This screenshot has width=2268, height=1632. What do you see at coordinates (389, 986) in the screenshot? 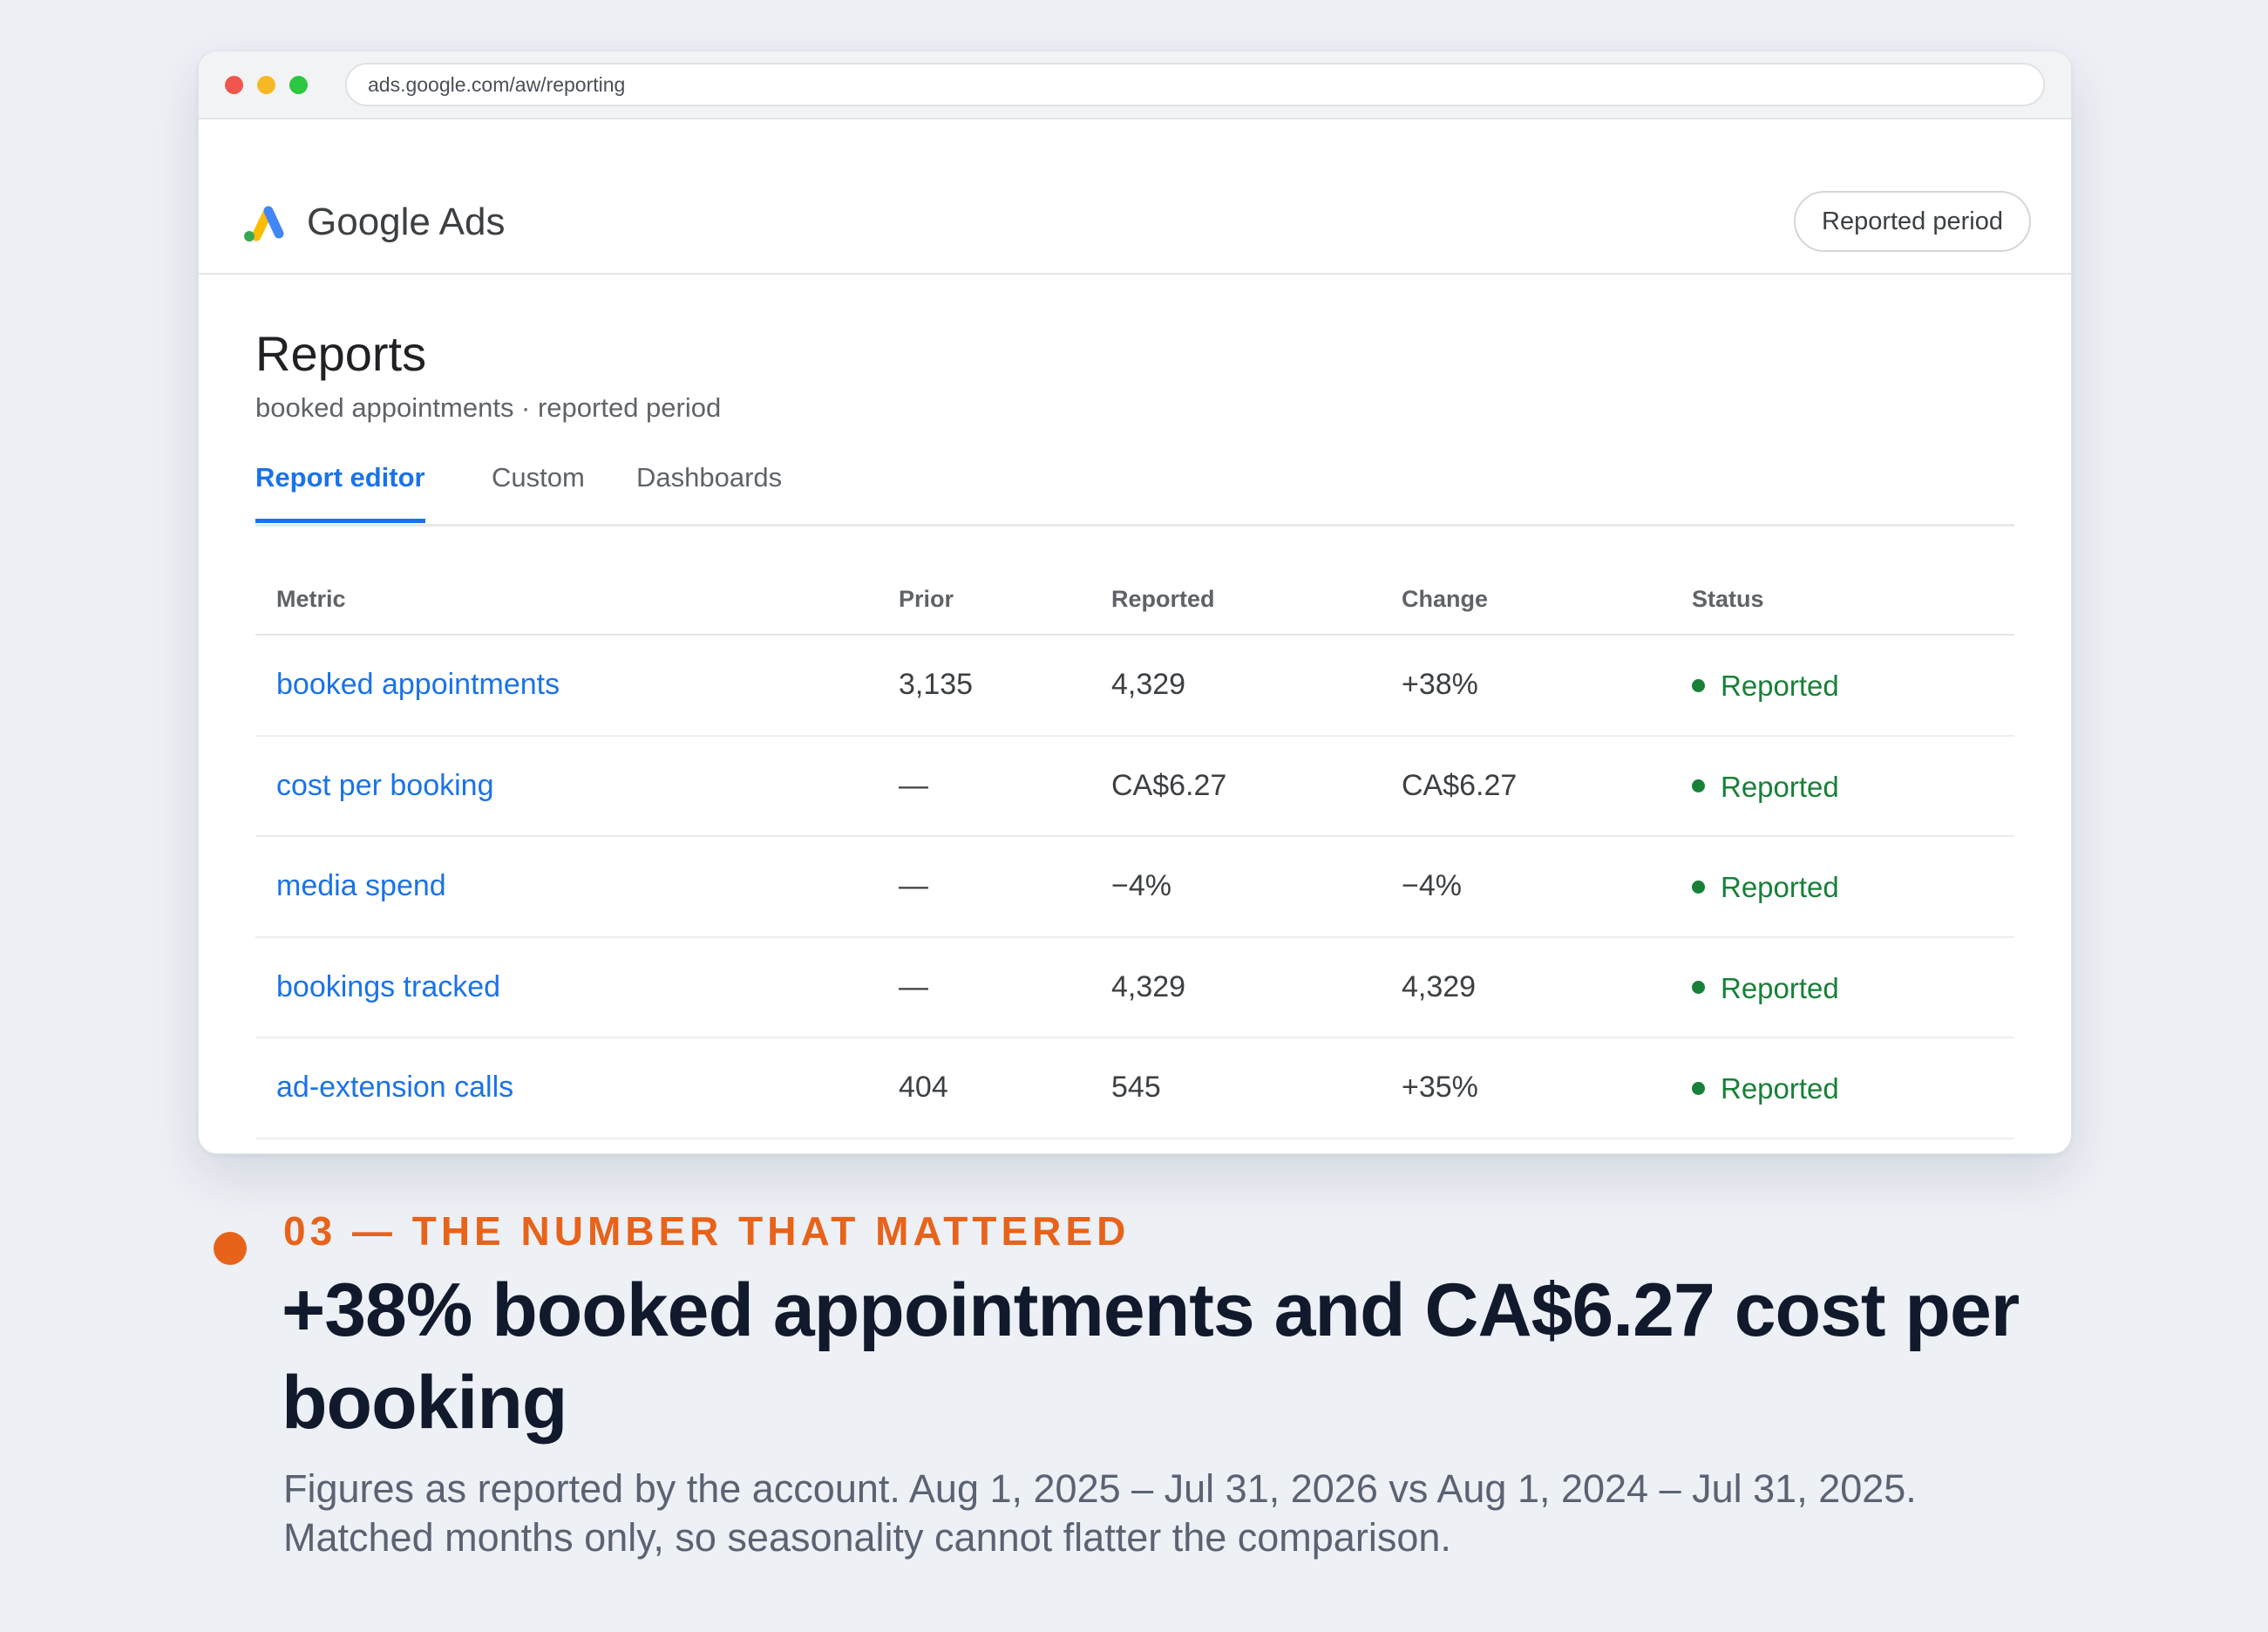
I see `metric-link: bookings tracked` at bounding box center [389, 986].